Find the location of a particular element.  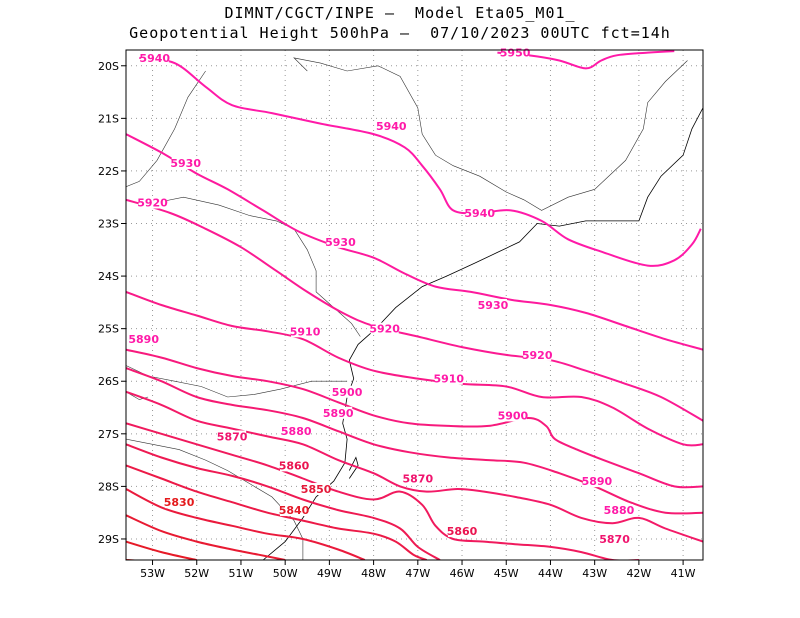

lat-tick-label: 27S is located at coordinates (108, 434).